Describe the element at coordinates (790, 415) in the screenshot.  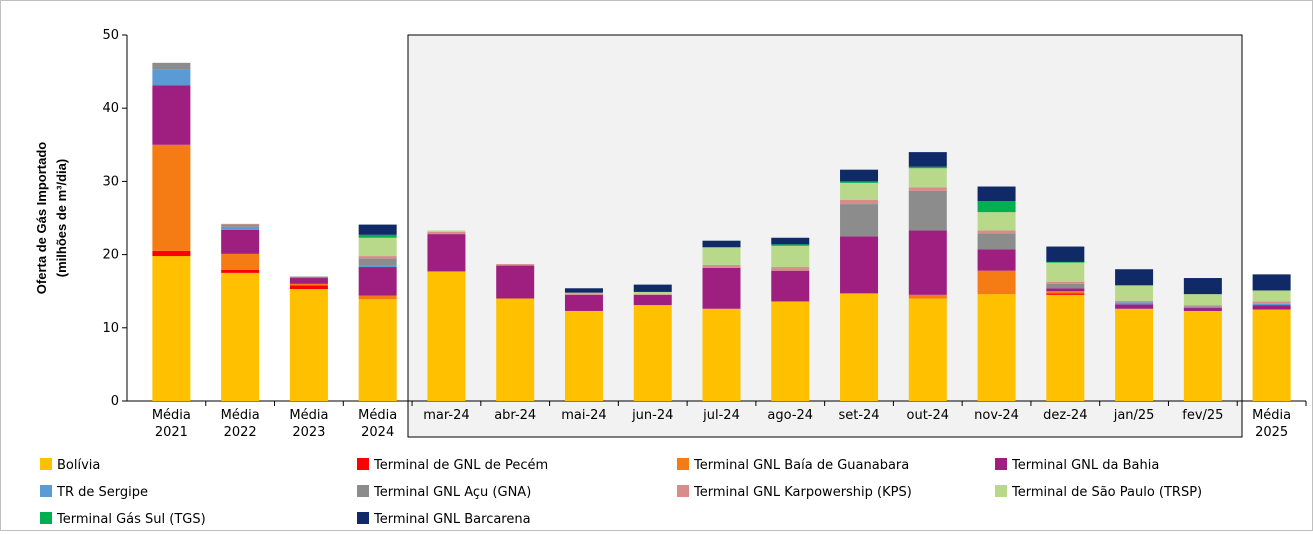
I see `x-tick-label: ago-24` at that location.